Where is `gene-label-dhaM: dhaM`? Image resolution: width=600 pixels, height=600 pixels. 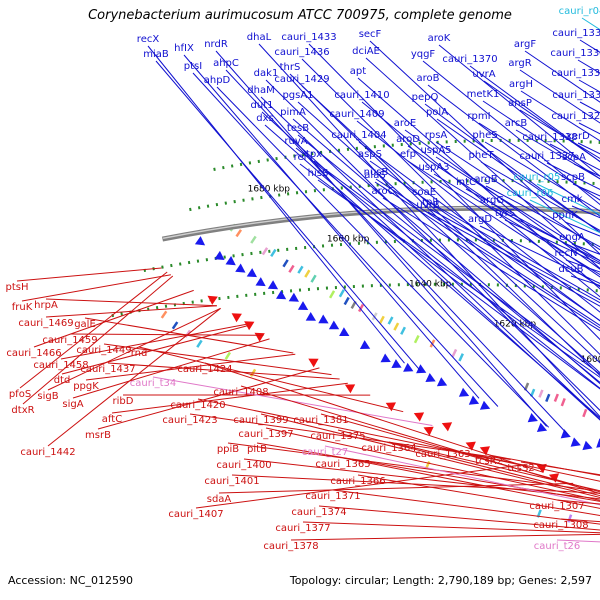 gene-label-dhaM: dhaM is located at coordinates (260, 90).